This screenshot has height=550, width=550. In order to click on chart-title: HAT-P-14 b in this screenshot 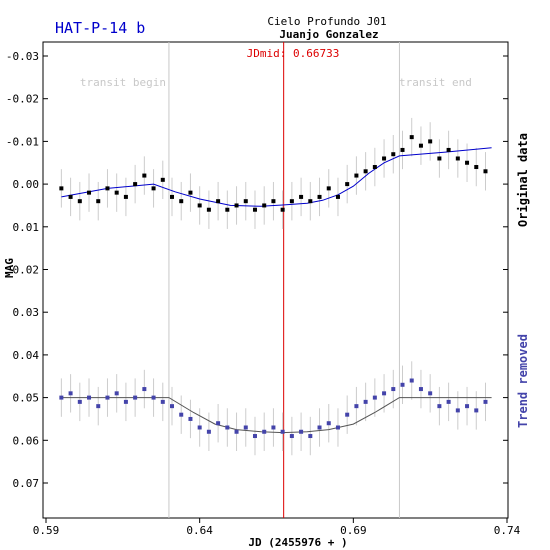, I will do `click(100, 28)`.